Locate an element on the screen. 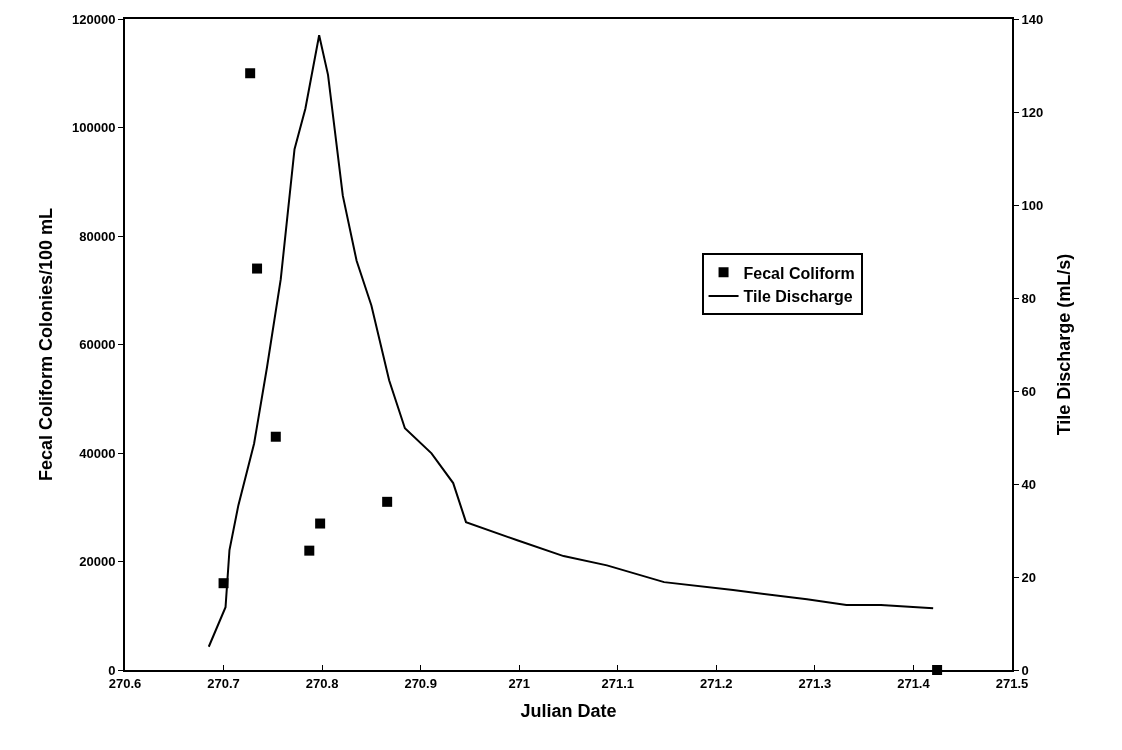 This screenshot has width=1122, height=750. y2-tick-label: 120 is located at coordinates (1032, 112).